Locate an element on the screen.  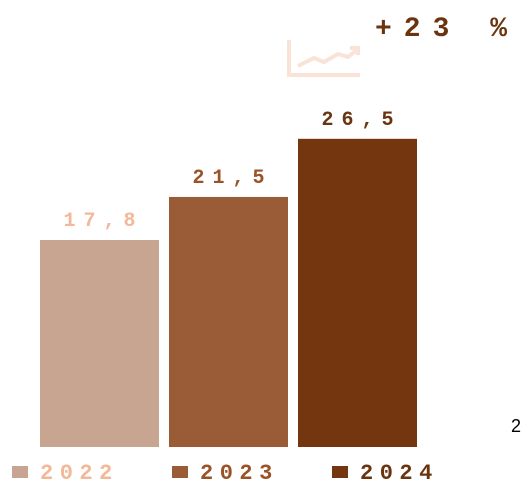
side-label: 2 is located at coordinates (516, 426).